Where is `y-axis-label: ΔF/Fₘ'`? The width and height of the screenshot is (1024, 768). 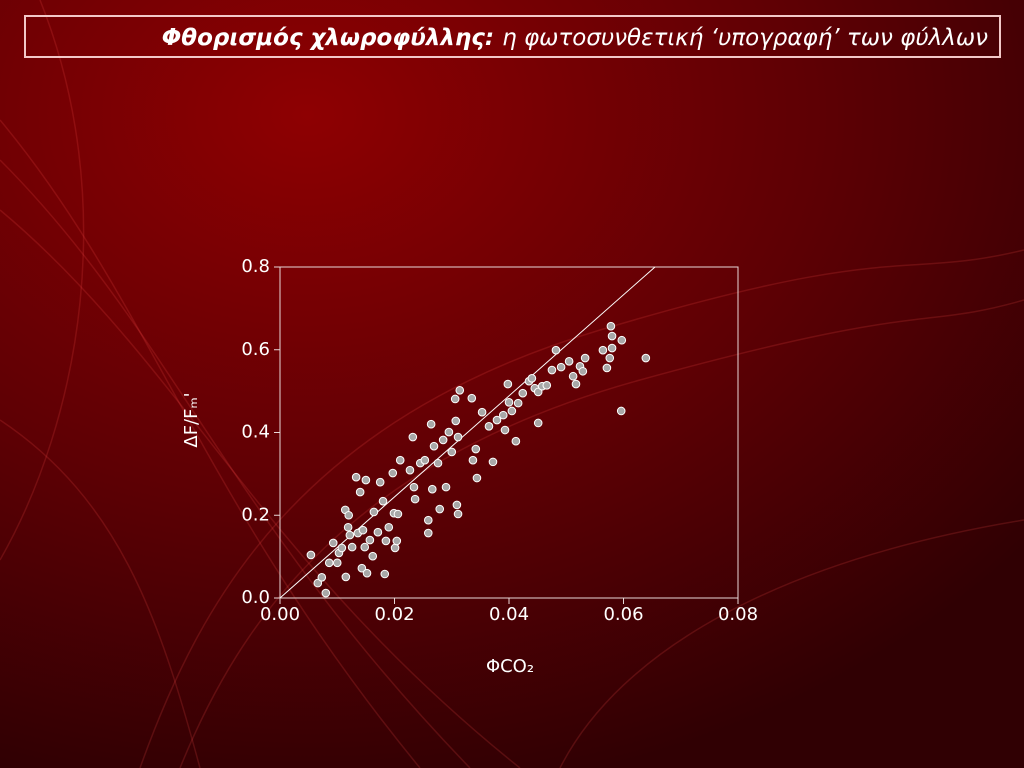
y-axis-label: ΔF/Fₘ' is located at coordinates (191, 419).